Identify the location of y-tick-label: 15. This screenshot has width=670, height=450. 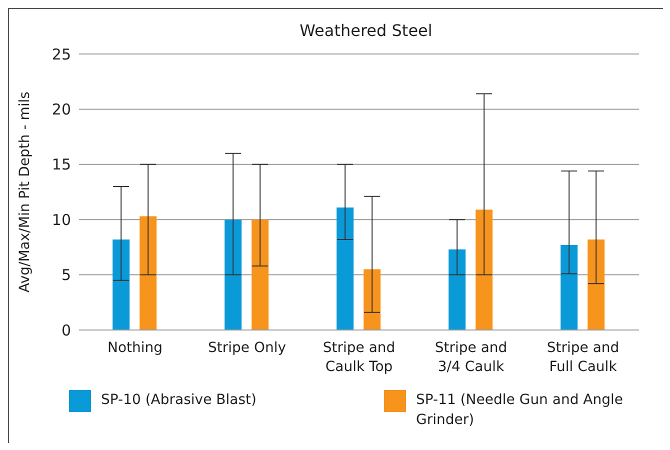
(61, 165).